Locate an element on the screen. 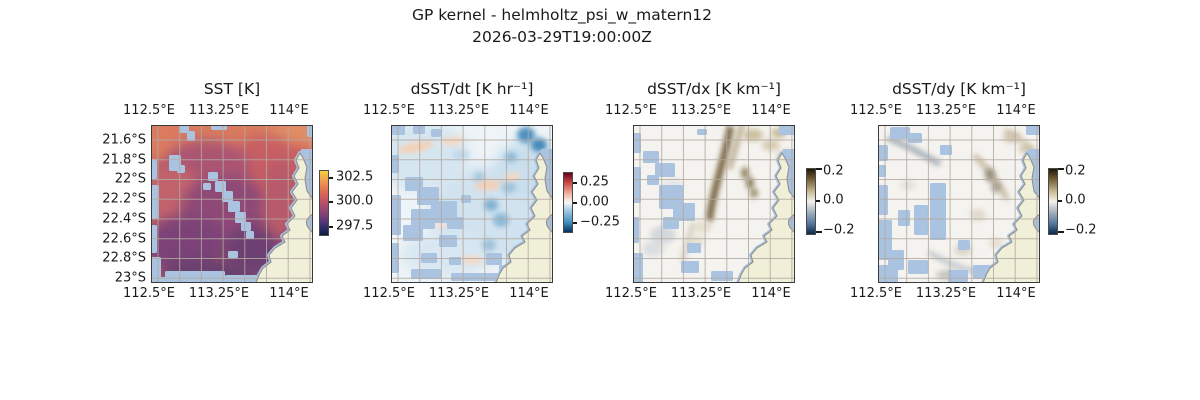 This screenshot has width=1200, height=400. colorbar-tick-label: 302.5 is located at coordinates (355, 177).